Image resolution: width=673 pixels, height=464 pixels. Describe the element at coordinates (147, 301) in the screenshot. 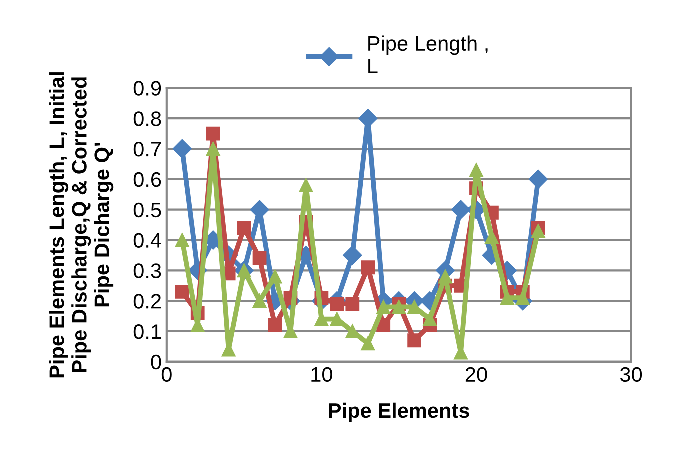

I see `y-tick-label: 0.2` at that location.